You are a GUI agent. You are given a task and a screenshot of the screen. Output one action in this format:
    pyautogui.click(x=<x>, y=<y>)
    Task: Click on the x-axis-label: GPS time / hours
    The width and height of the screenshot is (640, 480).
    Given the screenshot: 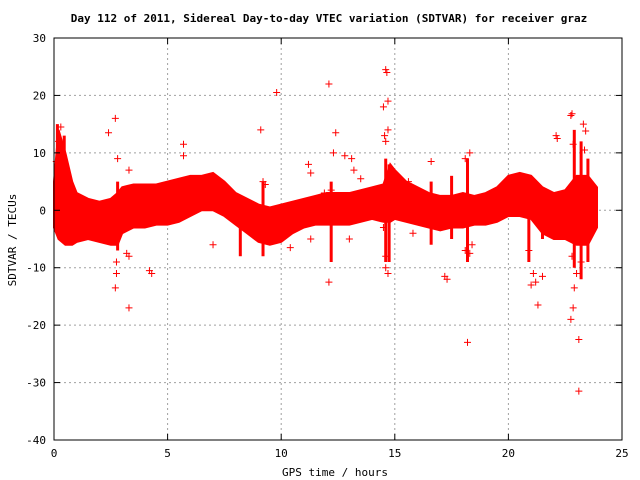 What is the action you would take?
    pyautogui.click(x=335, y=472)
    